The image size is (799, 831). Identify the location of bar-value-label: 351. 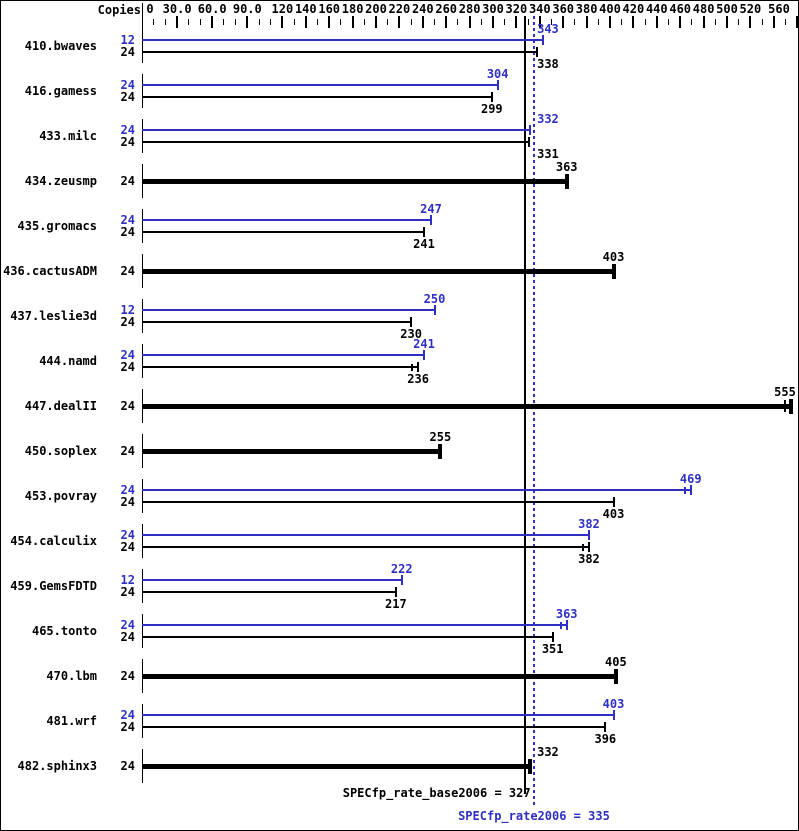
(552, 649).